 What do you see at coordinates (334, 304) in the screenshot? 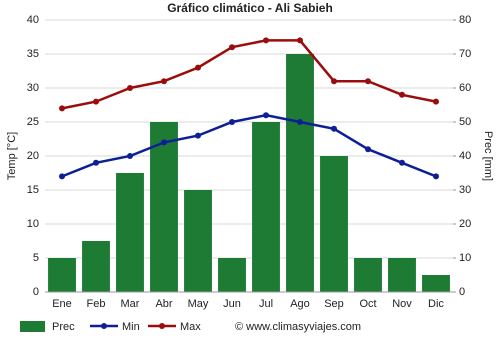
I see `x-tick-label: Sep` at bounding box center [334, 304].